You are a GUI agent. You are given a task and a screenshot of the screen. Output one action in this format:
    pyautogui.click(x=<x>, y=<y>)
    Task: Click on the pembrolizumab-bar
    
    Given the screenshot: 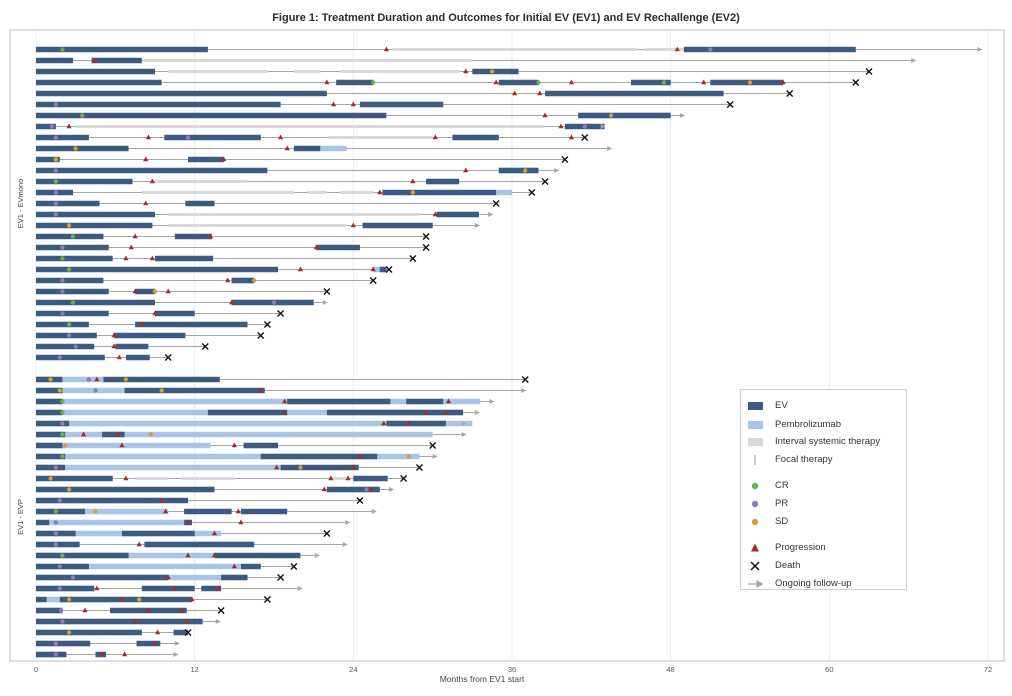 What is the action you would take?
    pyautogui.click(x=333, y=148)
    